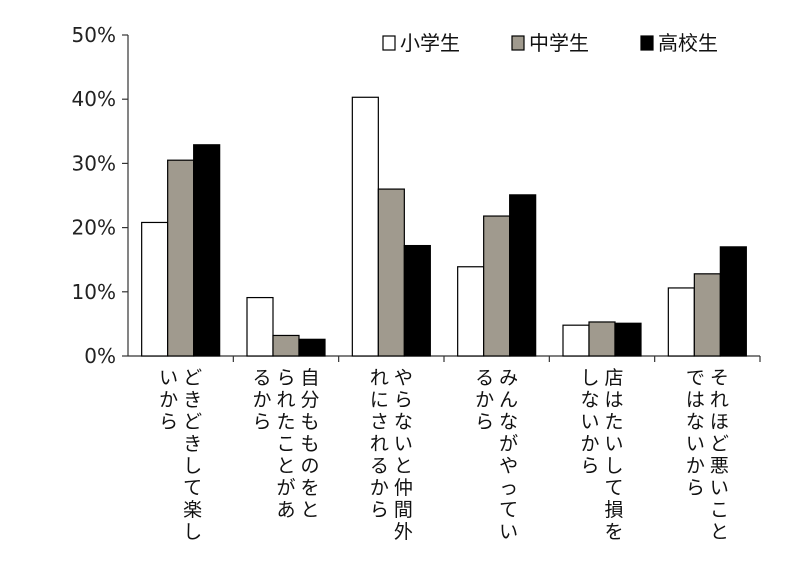  Describe the element at coordinates (559, 43) in the screenshot. I see `legend-label-1: 中学生` at that location.